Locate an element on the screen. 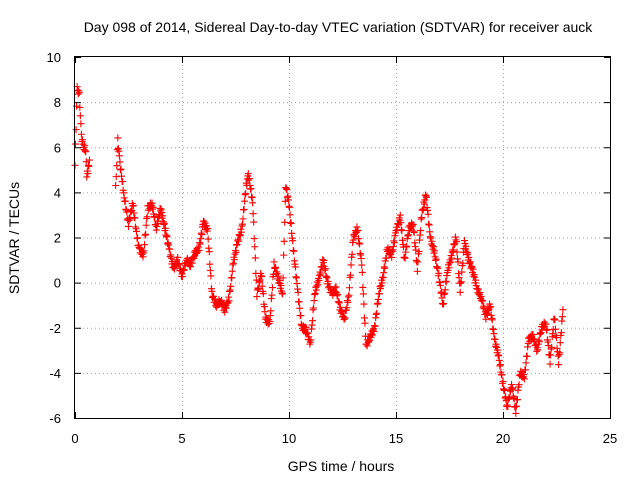 This screenshot has width=640, height=480. y-tick-label: 4 is located at coordinates (57, 192).